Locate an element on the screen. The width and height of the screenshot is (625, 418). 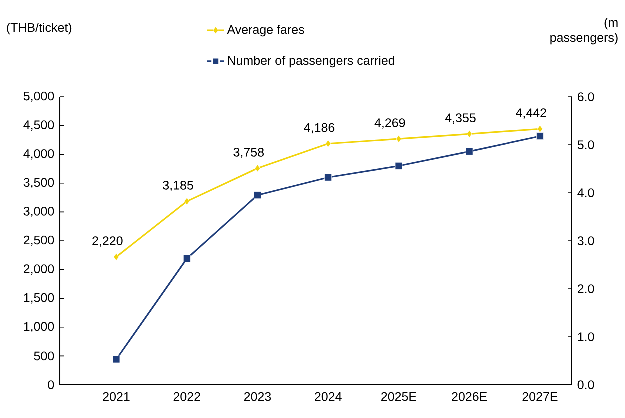
y2-tick-label: 5.0 is located at coordinates (586, 145).